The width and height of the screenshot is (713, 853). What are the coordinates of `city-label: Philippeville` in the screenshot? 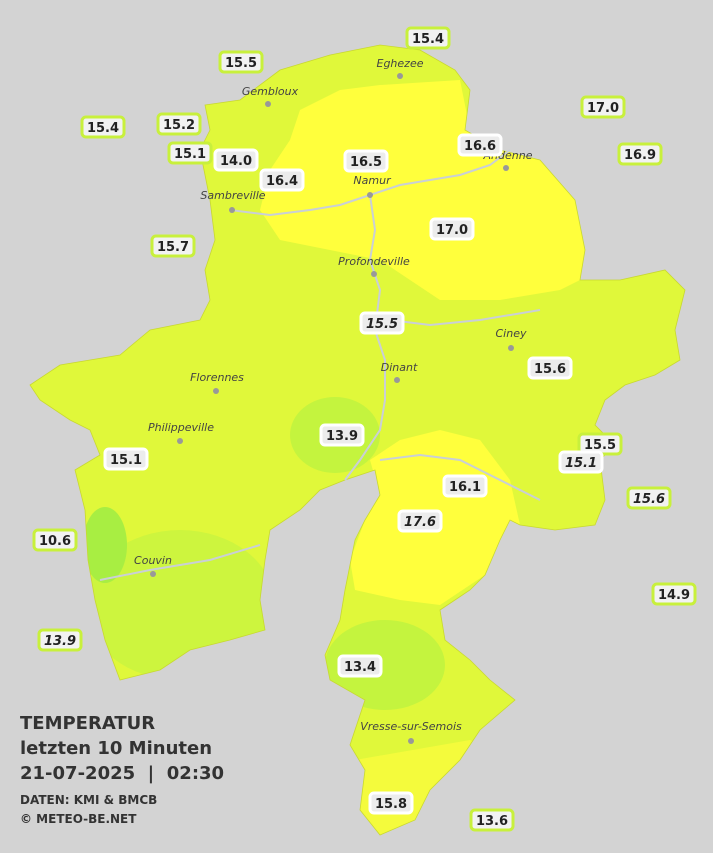 It's located at (181, 427).